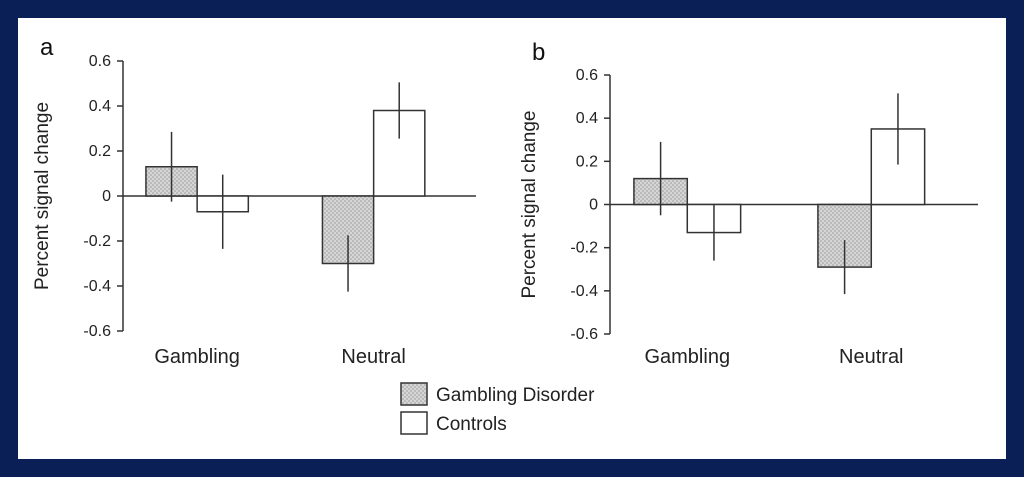 This screenshot has height=477, width=1024. What do you see at coordinates (414, 423) in the screenshot?
I see `legend-swatch-controls` at bounding box center [414, 423].